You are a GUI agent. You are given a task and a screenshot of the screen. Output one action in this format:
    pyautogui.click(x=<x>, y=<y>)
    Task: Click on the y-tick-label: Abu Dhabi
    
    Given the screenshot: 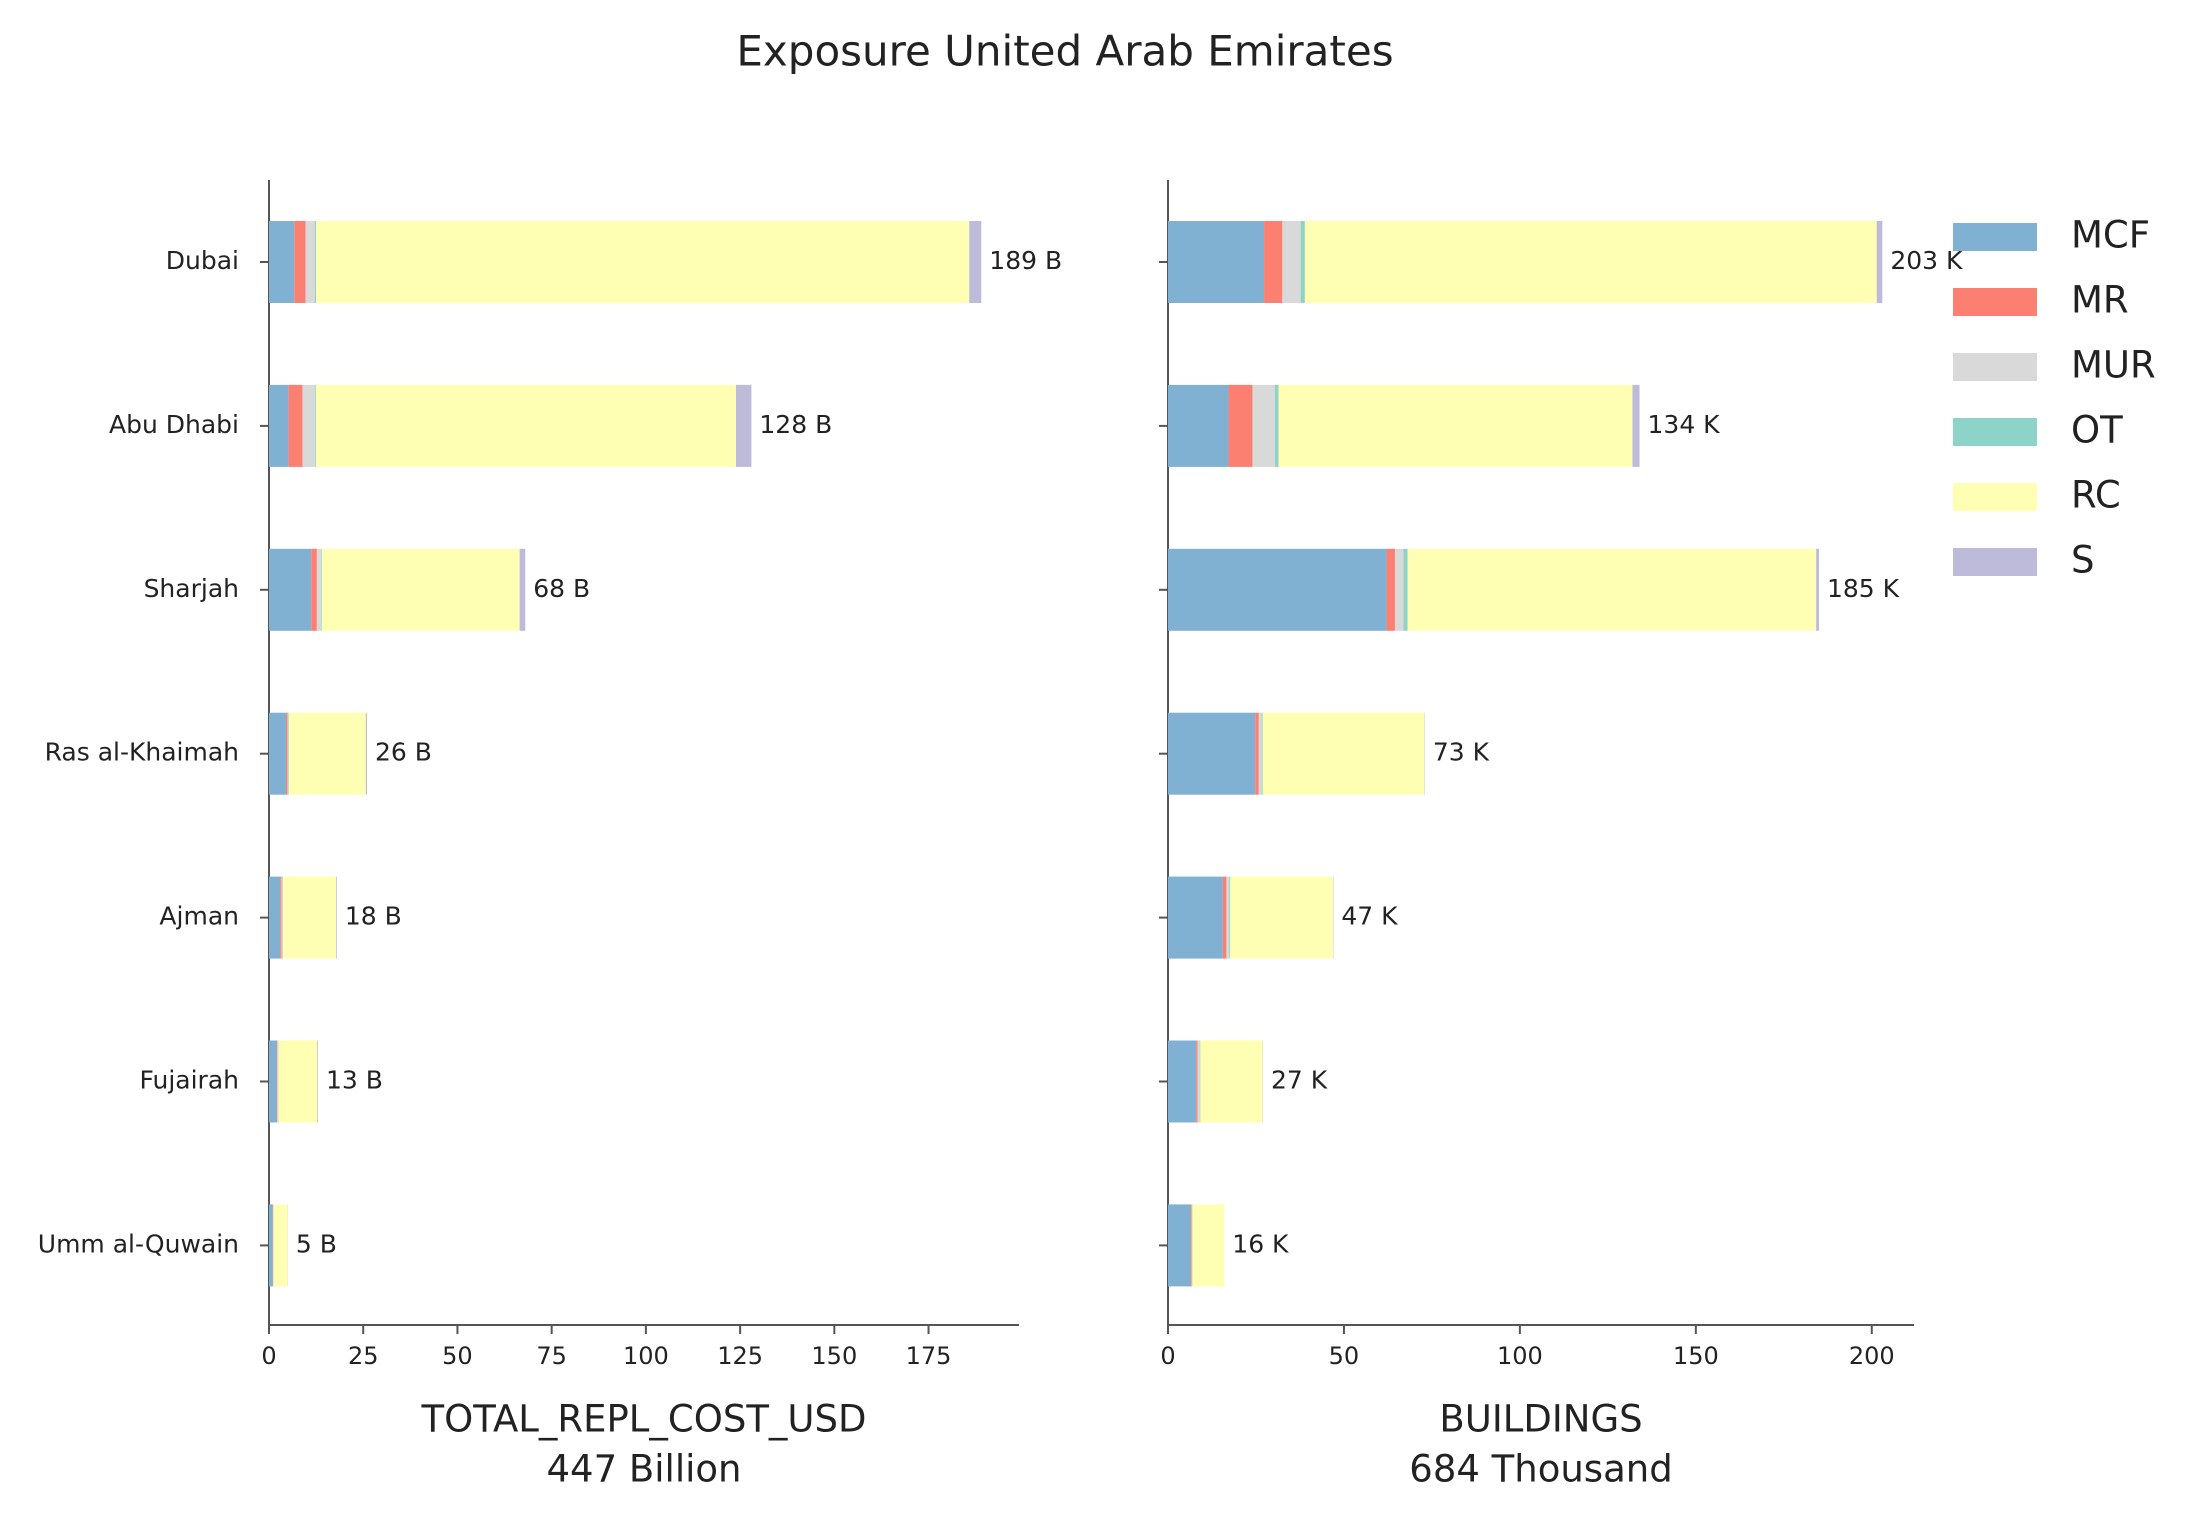 What is the action you would take?
    pyautogui.click(x=174, y=424)
    